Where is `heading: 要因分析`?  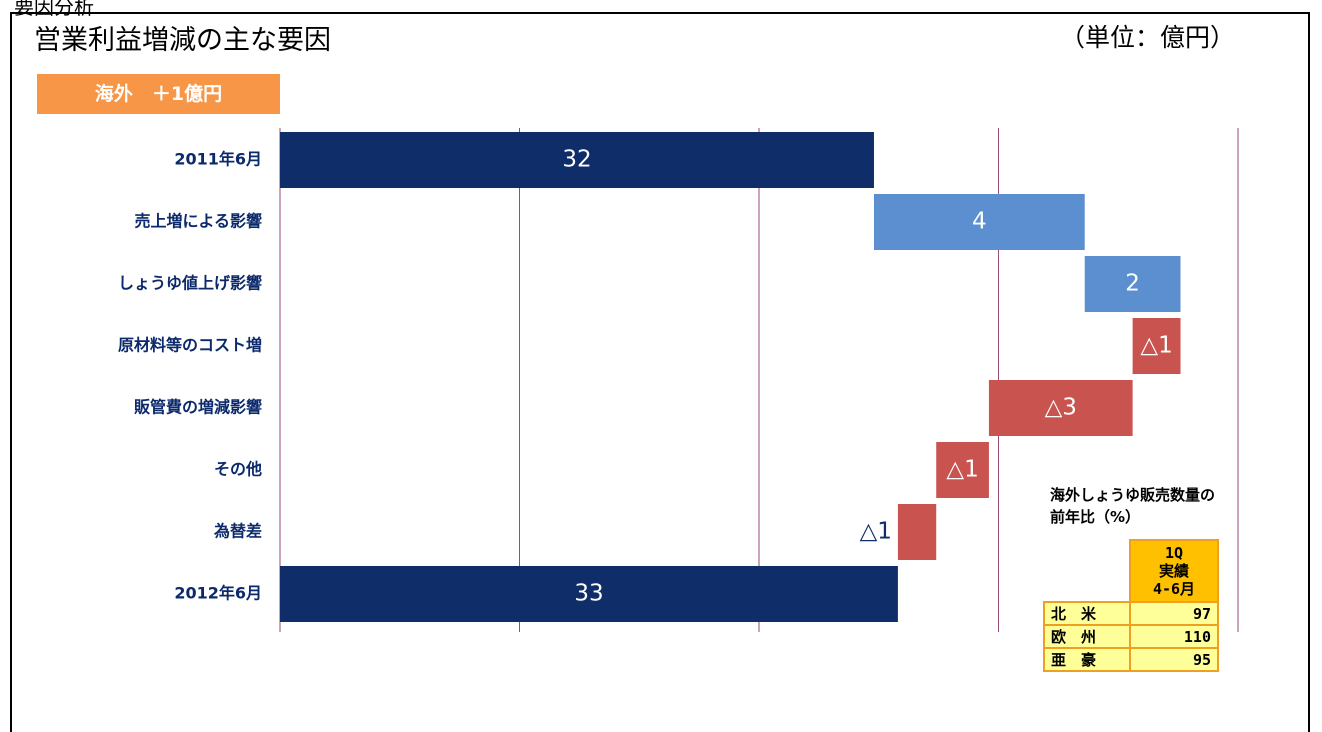 heading: 要因分析 is located at coordinates (54, 9).